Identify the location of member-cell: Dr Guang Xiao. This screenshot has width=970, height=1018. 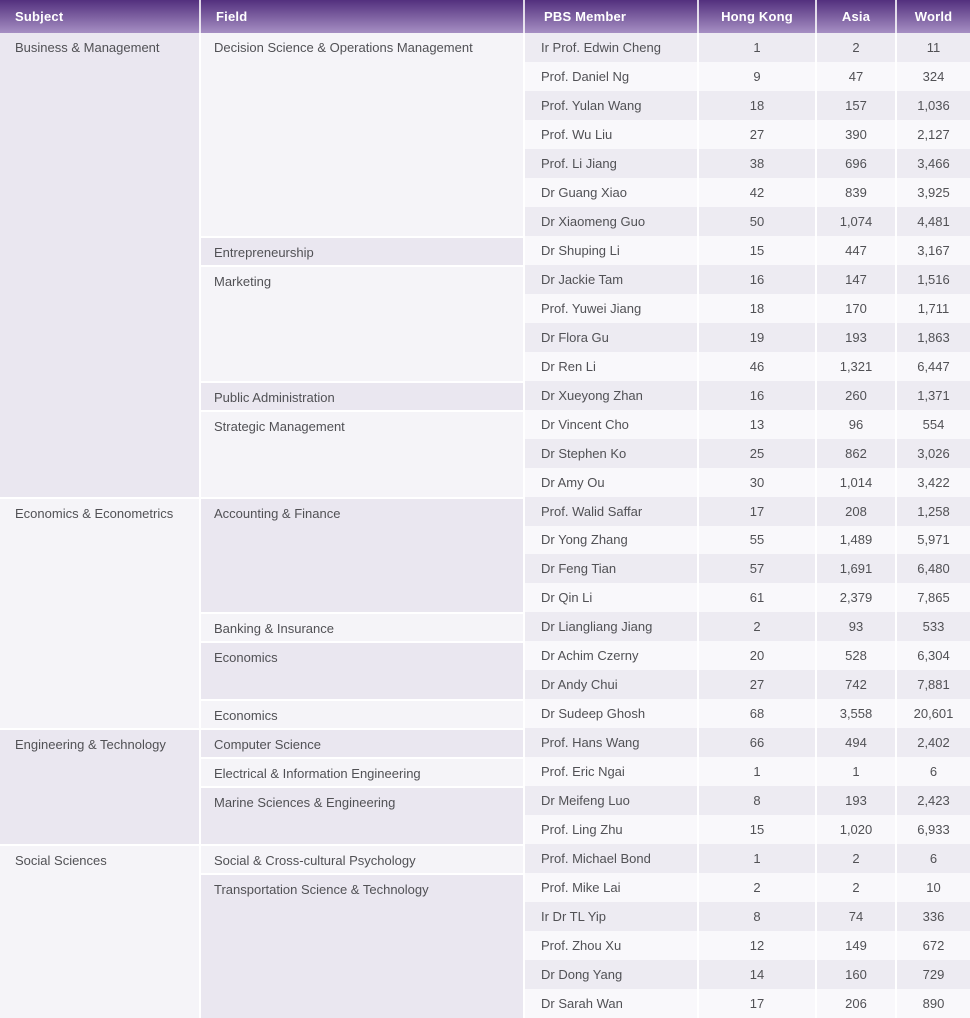
(610, 192).